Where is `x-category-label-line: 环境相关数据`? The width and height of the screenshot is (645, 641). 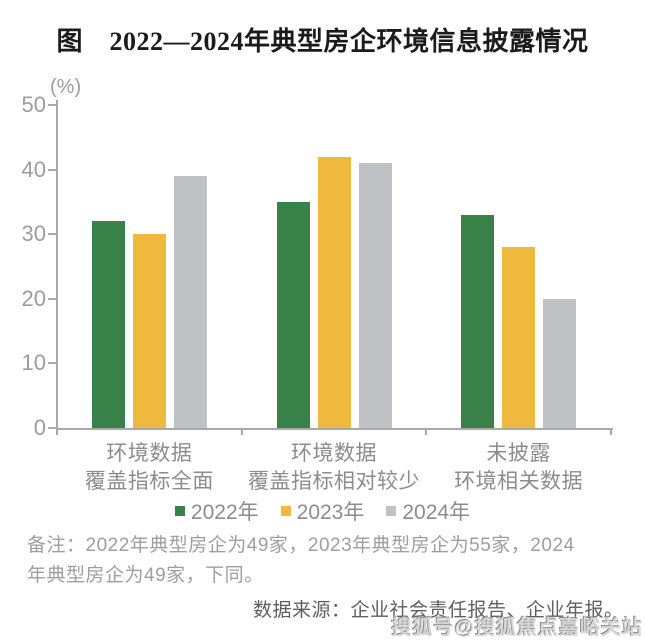 x-category-label-line: 环境相关数据 is located at coordinates (519, 481).